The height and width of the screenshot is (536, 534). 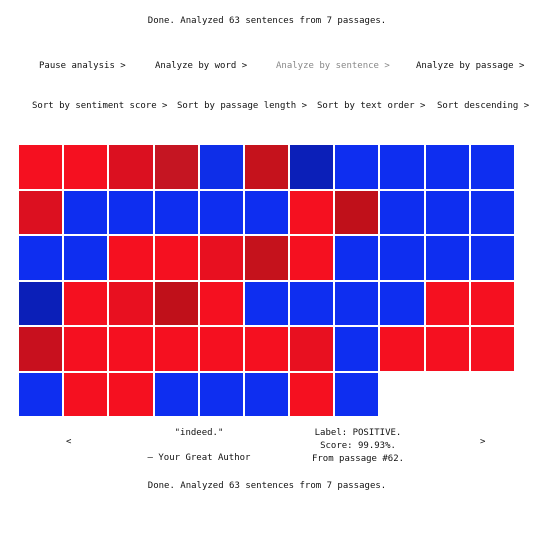 I want to click on sentence-quote: "indeed.", so click(x=199, y=433).